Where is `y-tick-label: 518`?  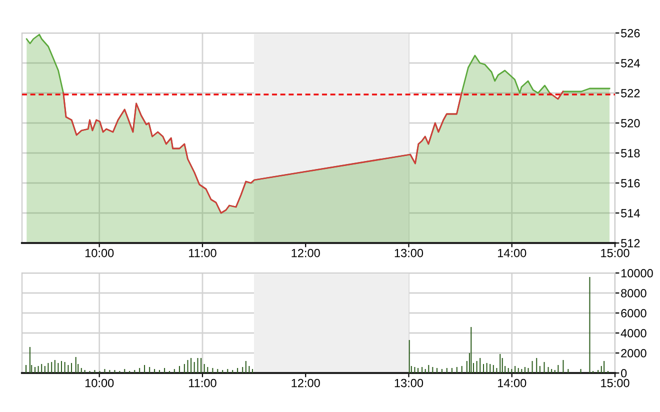 y-tick-label: 518 is located at coordinates (630, 153).